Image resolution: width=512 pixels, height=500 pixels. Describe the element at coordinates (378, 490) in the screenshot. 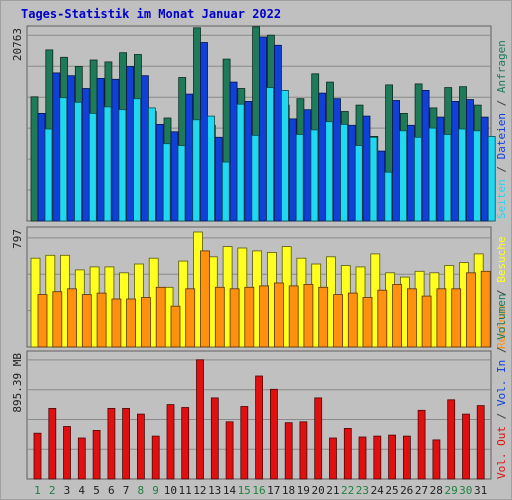

I see `x-tick-label-day-24: 24` at that location.